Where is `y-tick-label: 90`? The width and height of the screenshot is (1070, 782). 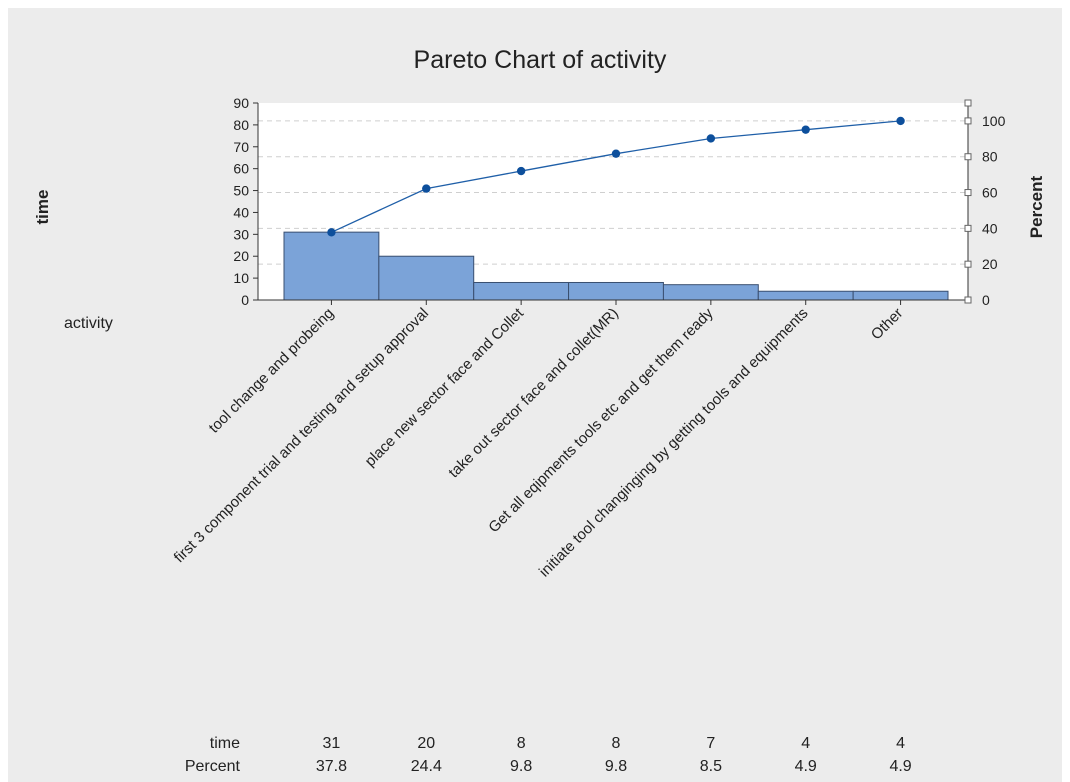 y-tick-label: 90 is located at coordinates (241, 103).